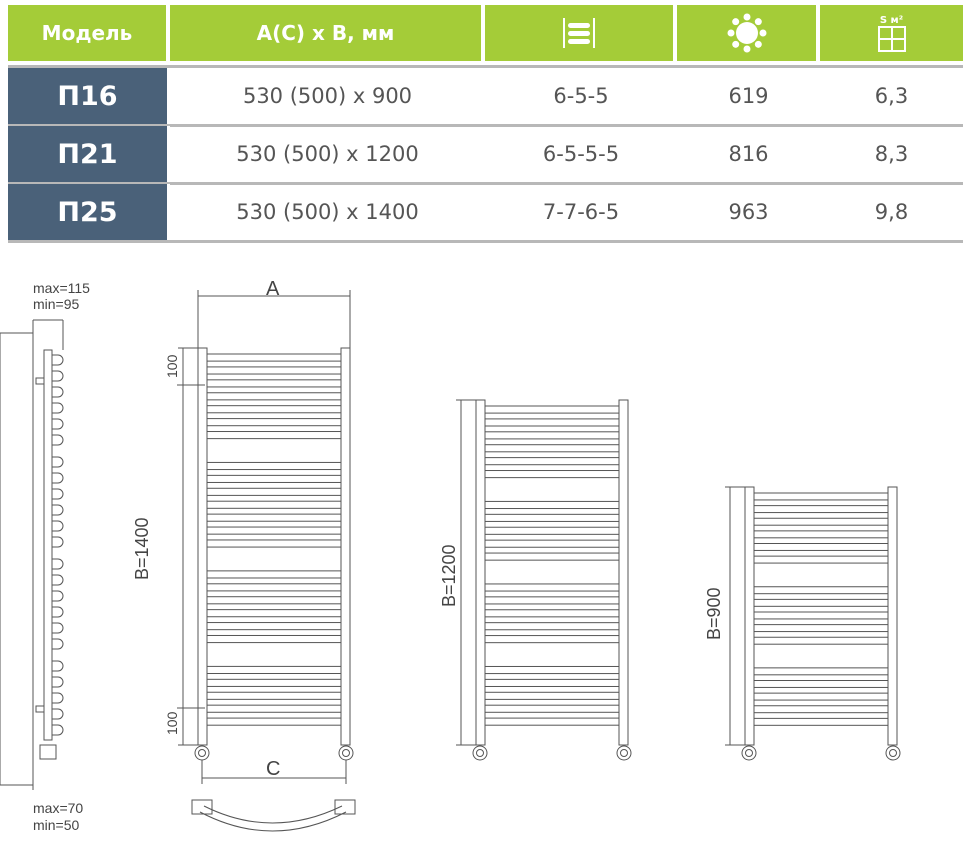 The image size is (963, 850). I want to click on table-header: Модель A(C) x B, мм S м², so click(485, 33).